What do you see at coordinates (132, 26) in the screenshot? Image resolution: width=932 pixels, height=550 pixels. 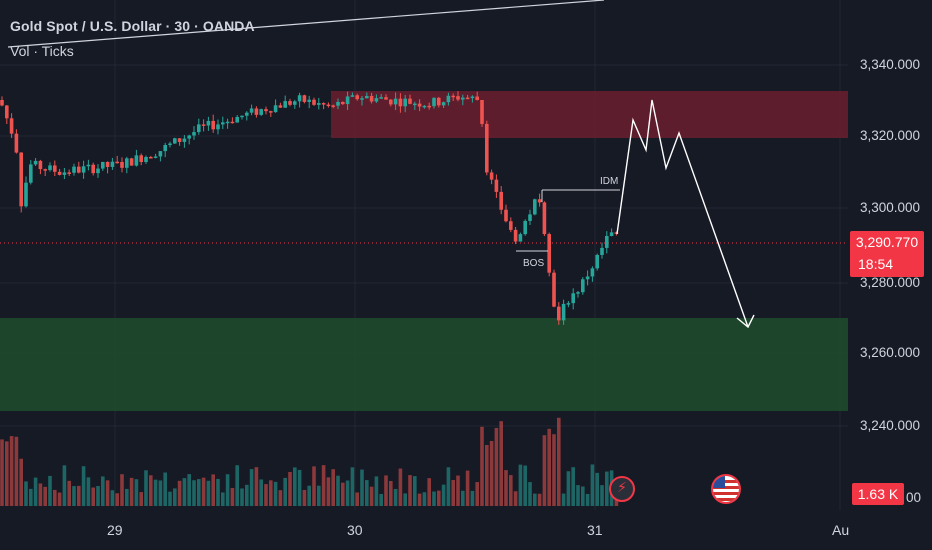 I see `symbol-title: Gold Spot / U.S. Dollar · 30 · OANDA` at bounding box center [132, 26].